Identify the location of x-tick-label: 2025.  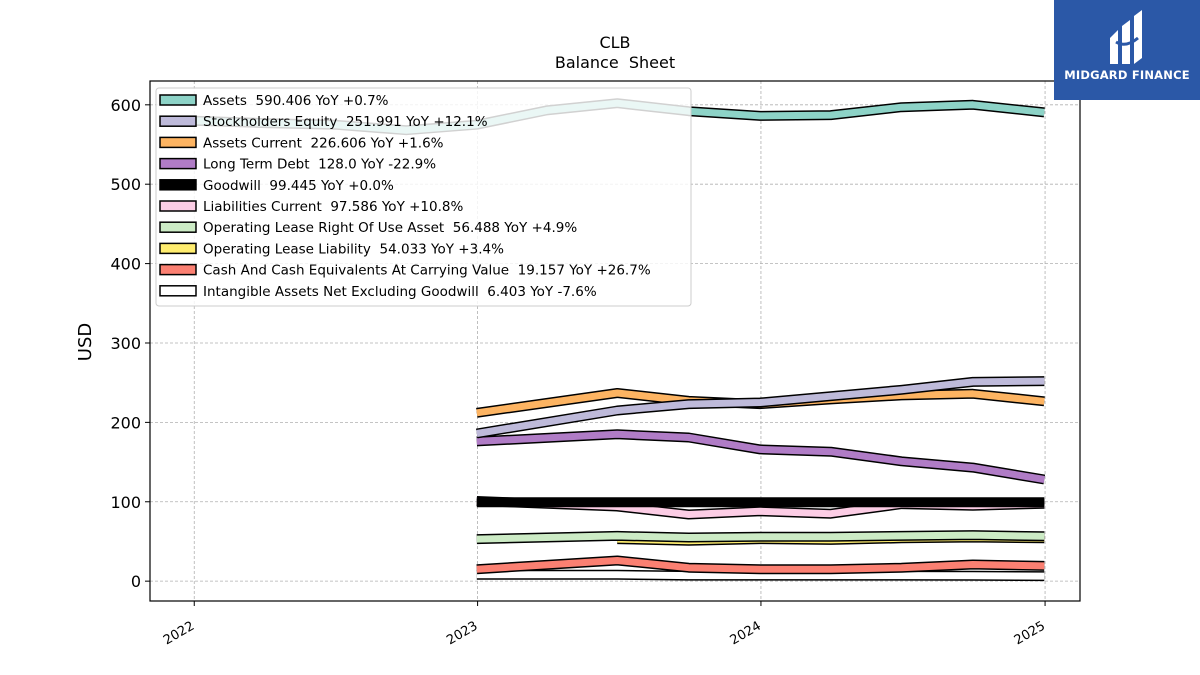
(1030, 634).